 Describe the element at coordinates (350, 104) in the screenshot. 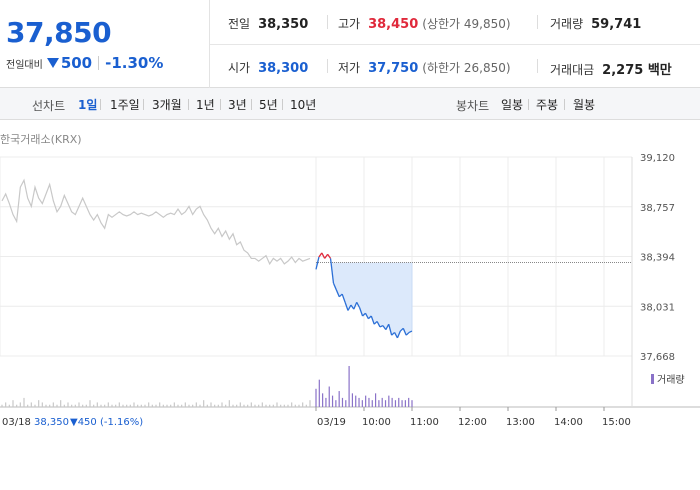

I see `chart-tabs: 선차트 1일 1주일 3개월 1년 3년 5년 10년 봉차트 일봉 주봉 월봉` at that location.